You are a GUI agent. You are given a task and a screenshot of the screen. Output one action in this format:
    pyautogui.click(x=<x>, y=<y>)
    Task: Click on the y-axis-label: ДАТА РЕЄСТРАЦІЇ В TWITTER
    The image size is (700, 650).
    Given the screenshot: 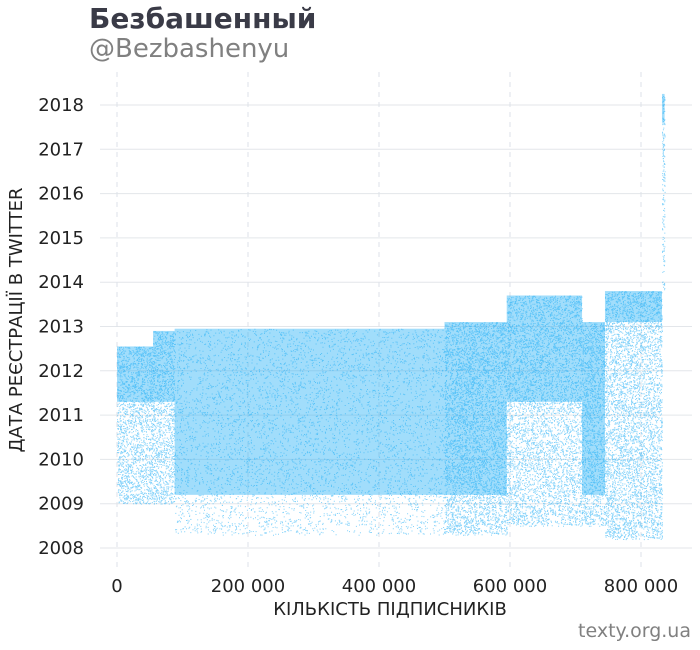 What is the action you would take?
    pyautogui.click(x=16, y=320)
    